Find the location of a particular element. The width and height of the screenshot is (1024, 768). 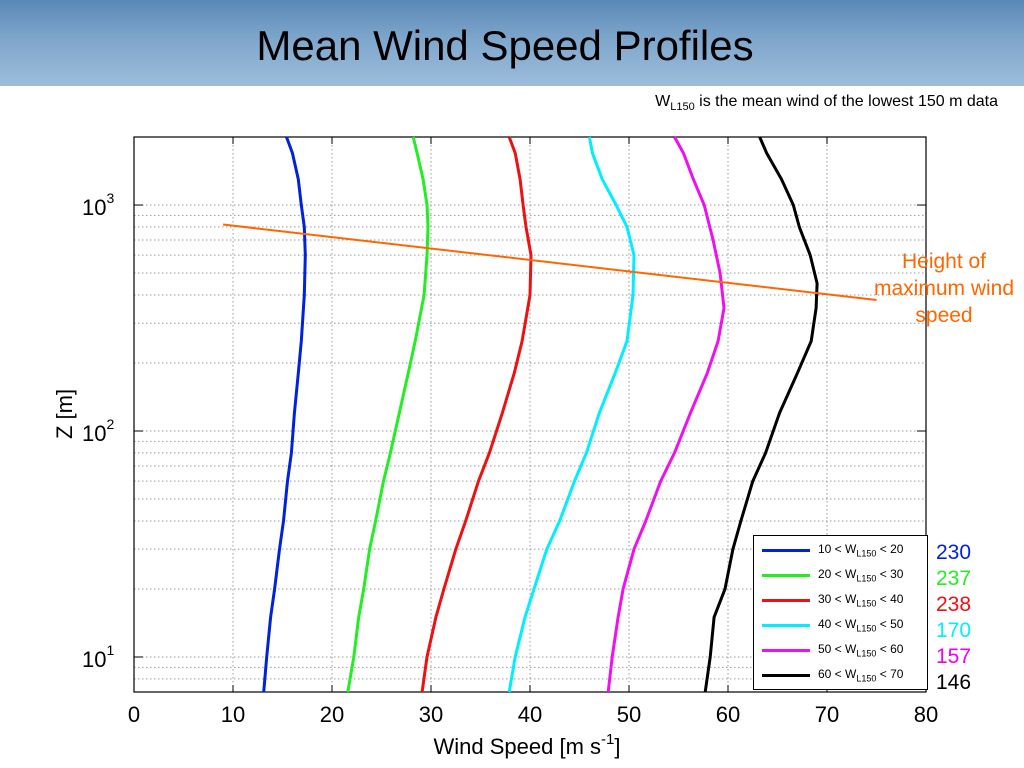

x-axis-label: Wind Speed [m s-1] is located at coordinates (527, 745).